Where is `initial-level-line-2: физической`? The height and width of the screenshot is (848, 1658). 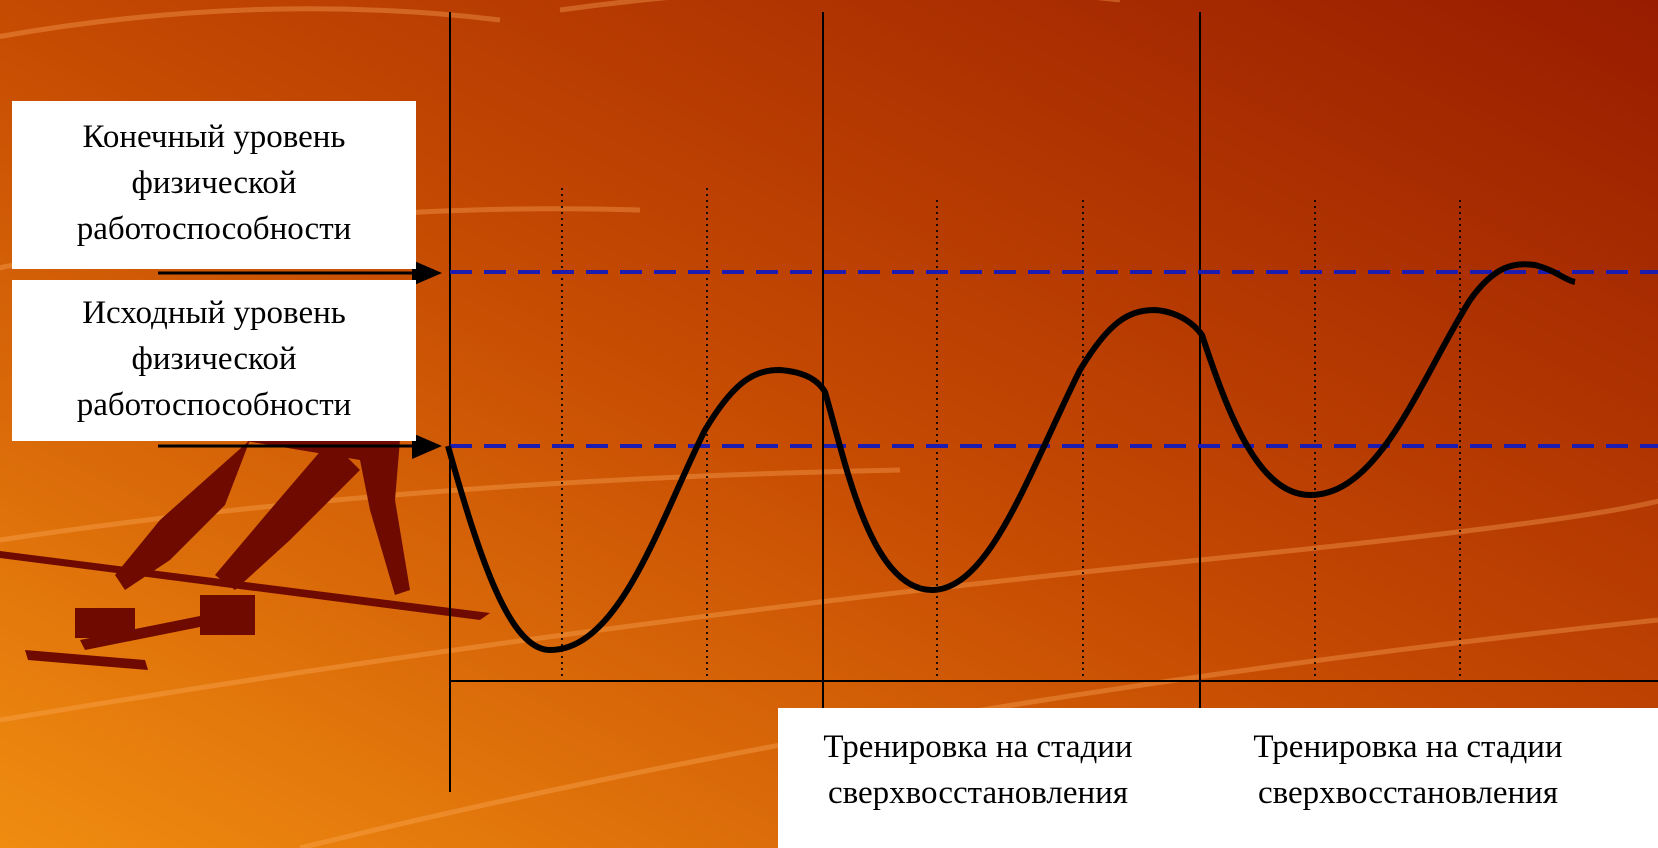
initial-level-line-2: физической is located at coordinates (214, 359).